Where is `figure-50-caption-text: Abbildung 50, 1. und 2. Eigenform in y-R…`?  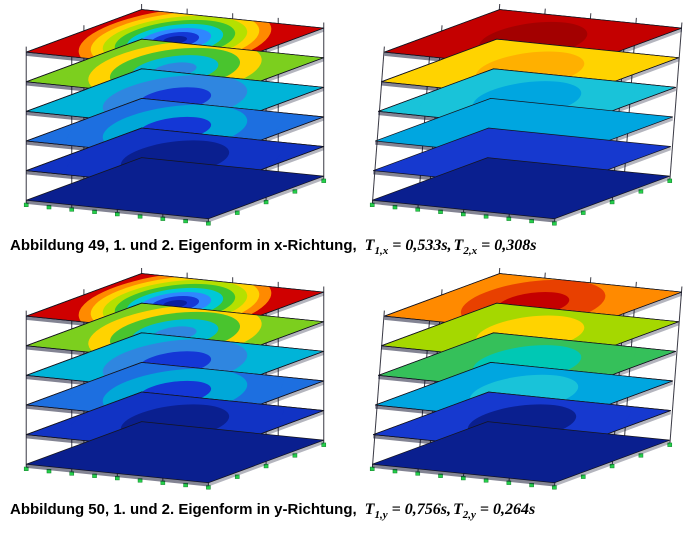
figure-50-caption-text: Abbildung 50, 1. und 2. Eigenform in y-R… is located at coordinates (183, 509).